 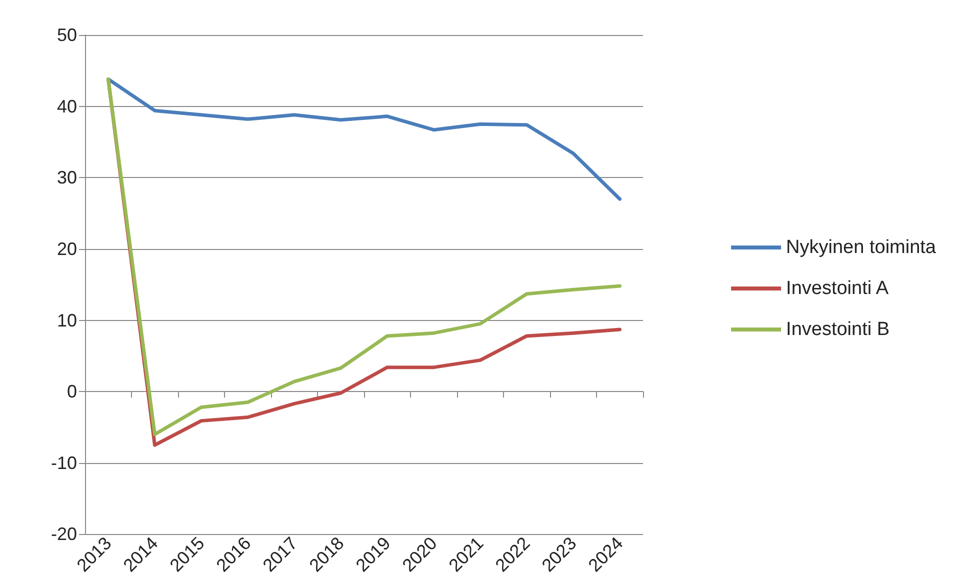 I want to click on y-tick-label: 20, so click(x=66, y=248).